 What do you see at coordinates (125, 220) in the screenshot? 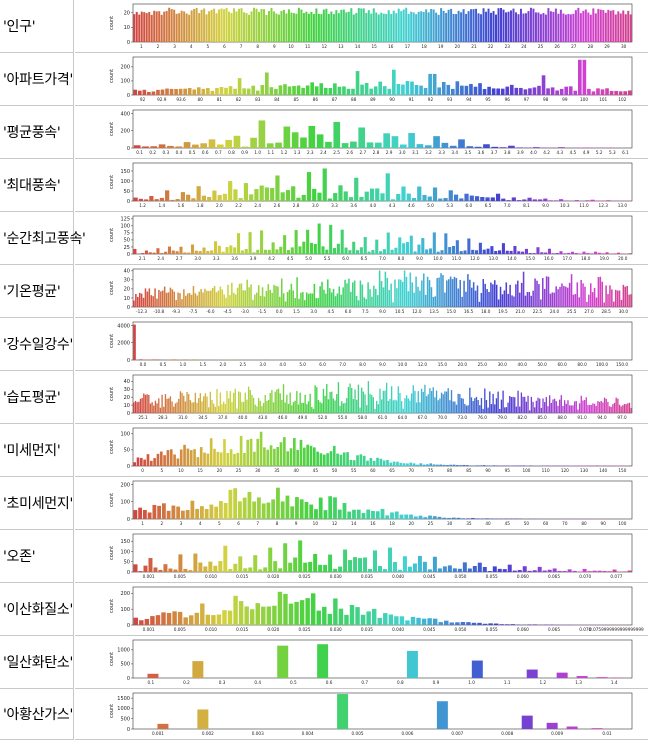
I see `y-tick-label: 125` at bounding box center [125, 220].